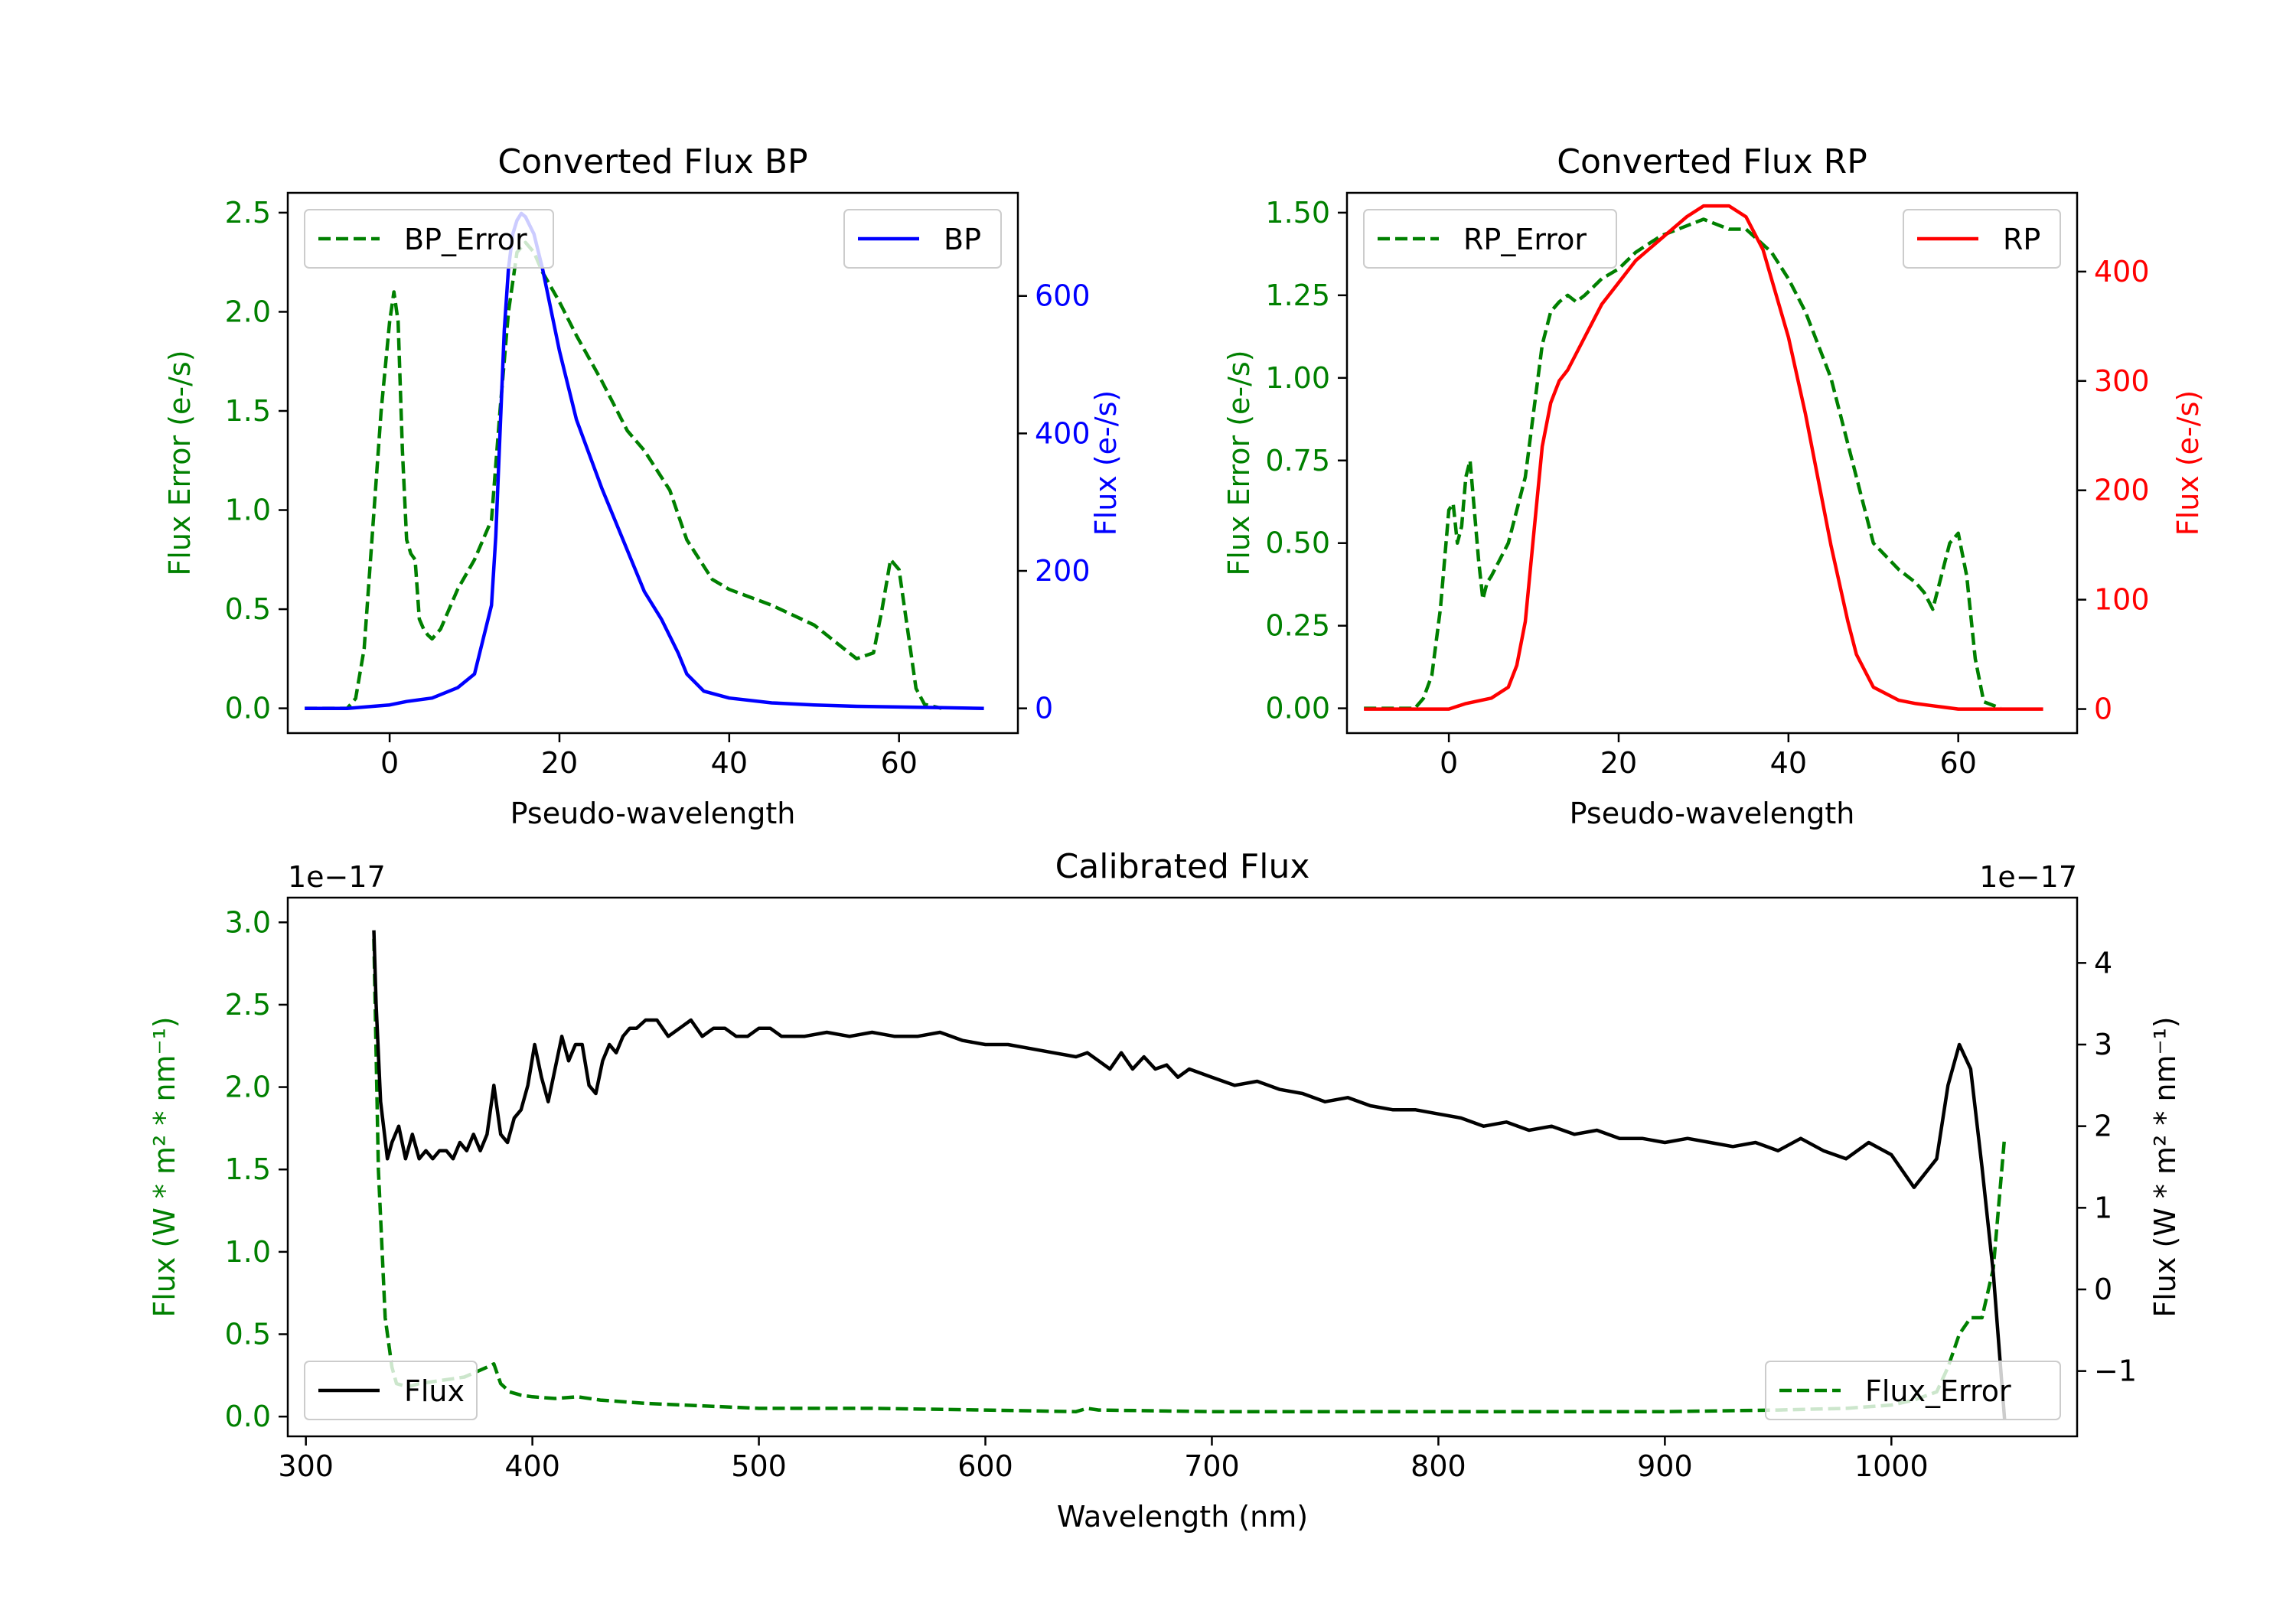  I want to click on y-left-tick-label: 0.75, so click(1297, 461).